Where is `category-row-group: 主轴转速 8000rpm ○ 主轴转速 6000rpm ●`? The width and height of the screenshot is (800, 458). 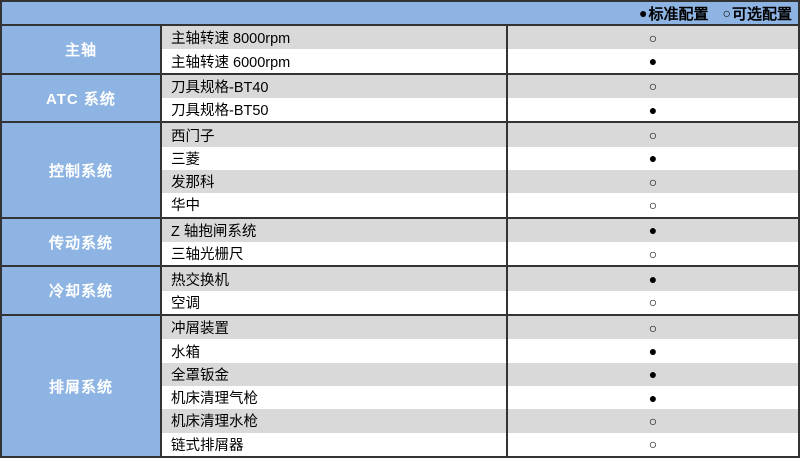 category-row-group: 主轴转速 8000rpm ○ 主轴转速 6000rpm ● is located at coordinates (480, 50).